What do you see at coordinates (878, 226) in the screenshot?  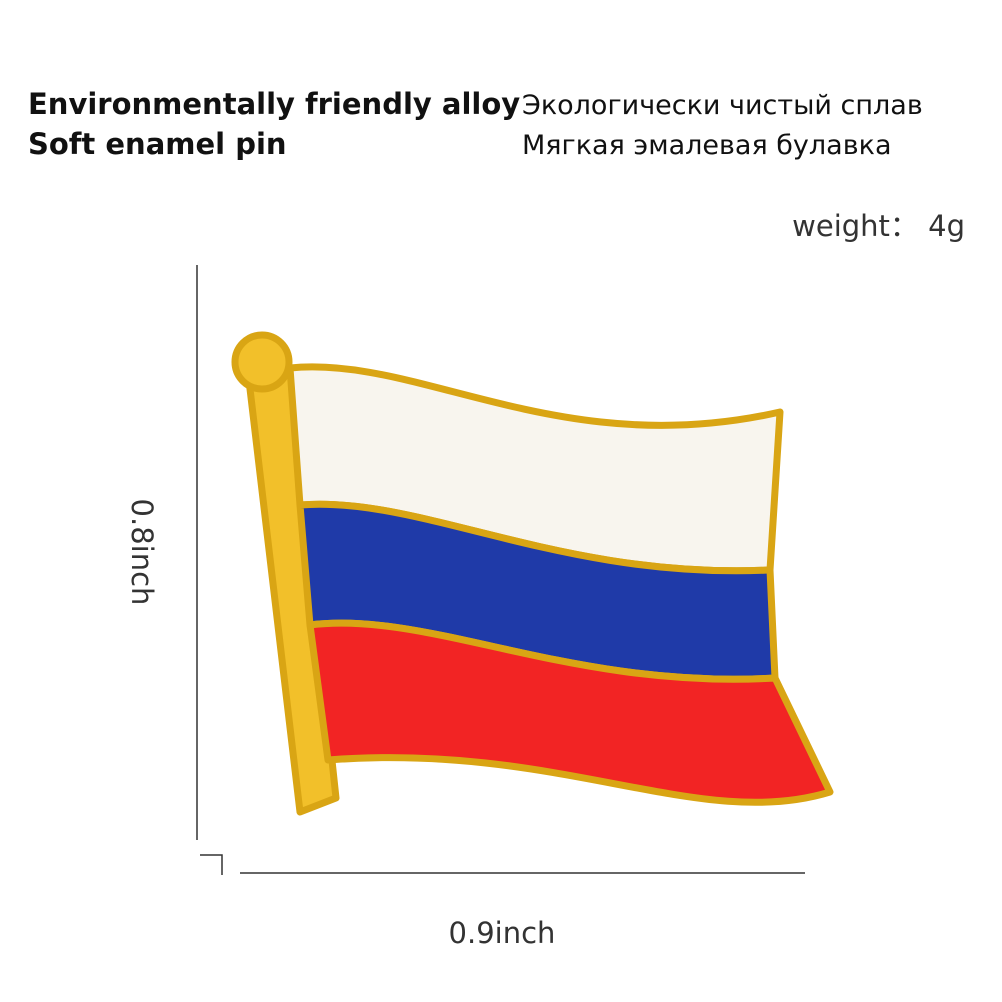 I see `weight-label: weight： 4g` at bounding box center [878, 226].